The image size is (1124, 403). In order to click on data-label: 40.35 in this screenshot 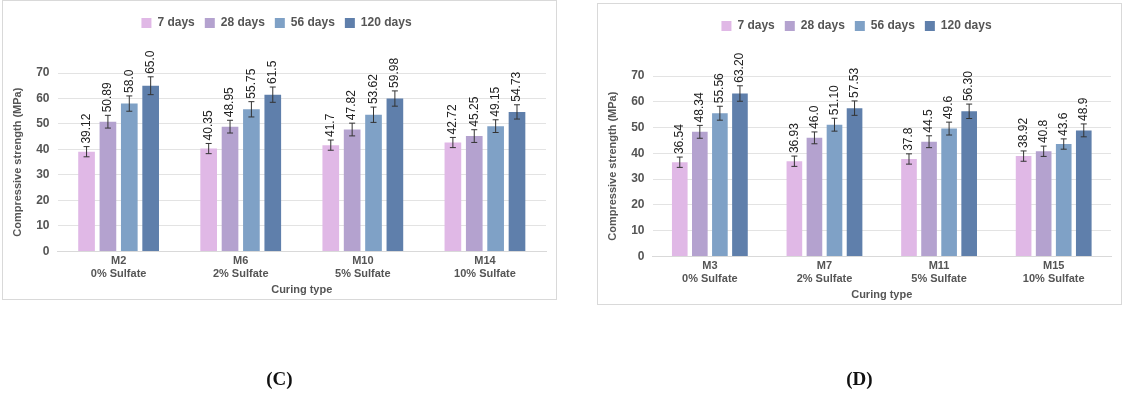, I will do `click(207, 125)`.